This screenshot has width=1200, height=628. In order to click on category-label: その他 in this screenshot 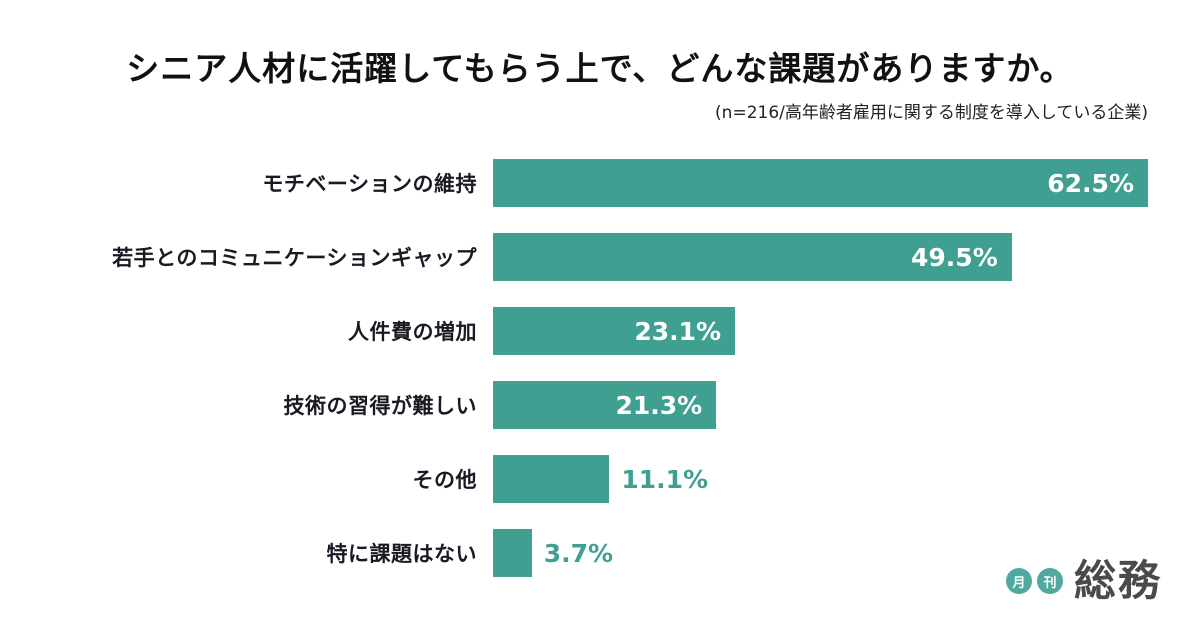, I will do `click(444, 480)`.